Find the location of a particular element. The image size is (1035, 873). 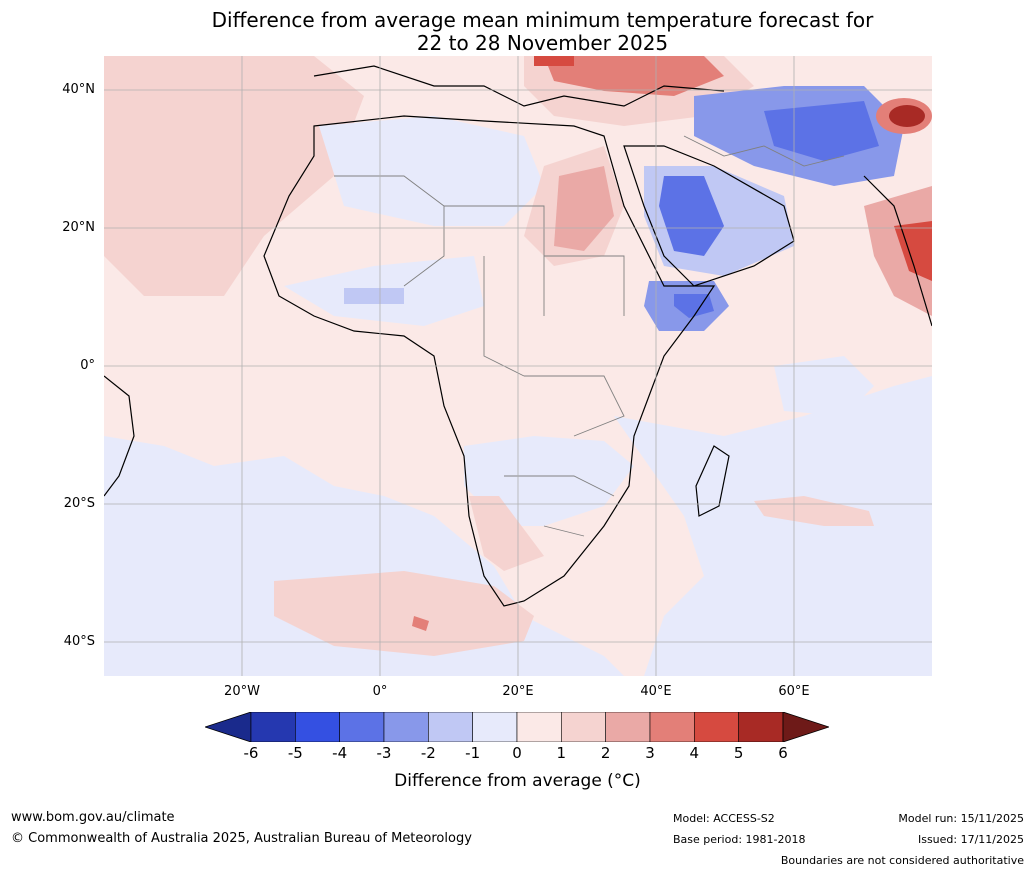

warm-region-north-atlantic is located at coordinates (234, 176).